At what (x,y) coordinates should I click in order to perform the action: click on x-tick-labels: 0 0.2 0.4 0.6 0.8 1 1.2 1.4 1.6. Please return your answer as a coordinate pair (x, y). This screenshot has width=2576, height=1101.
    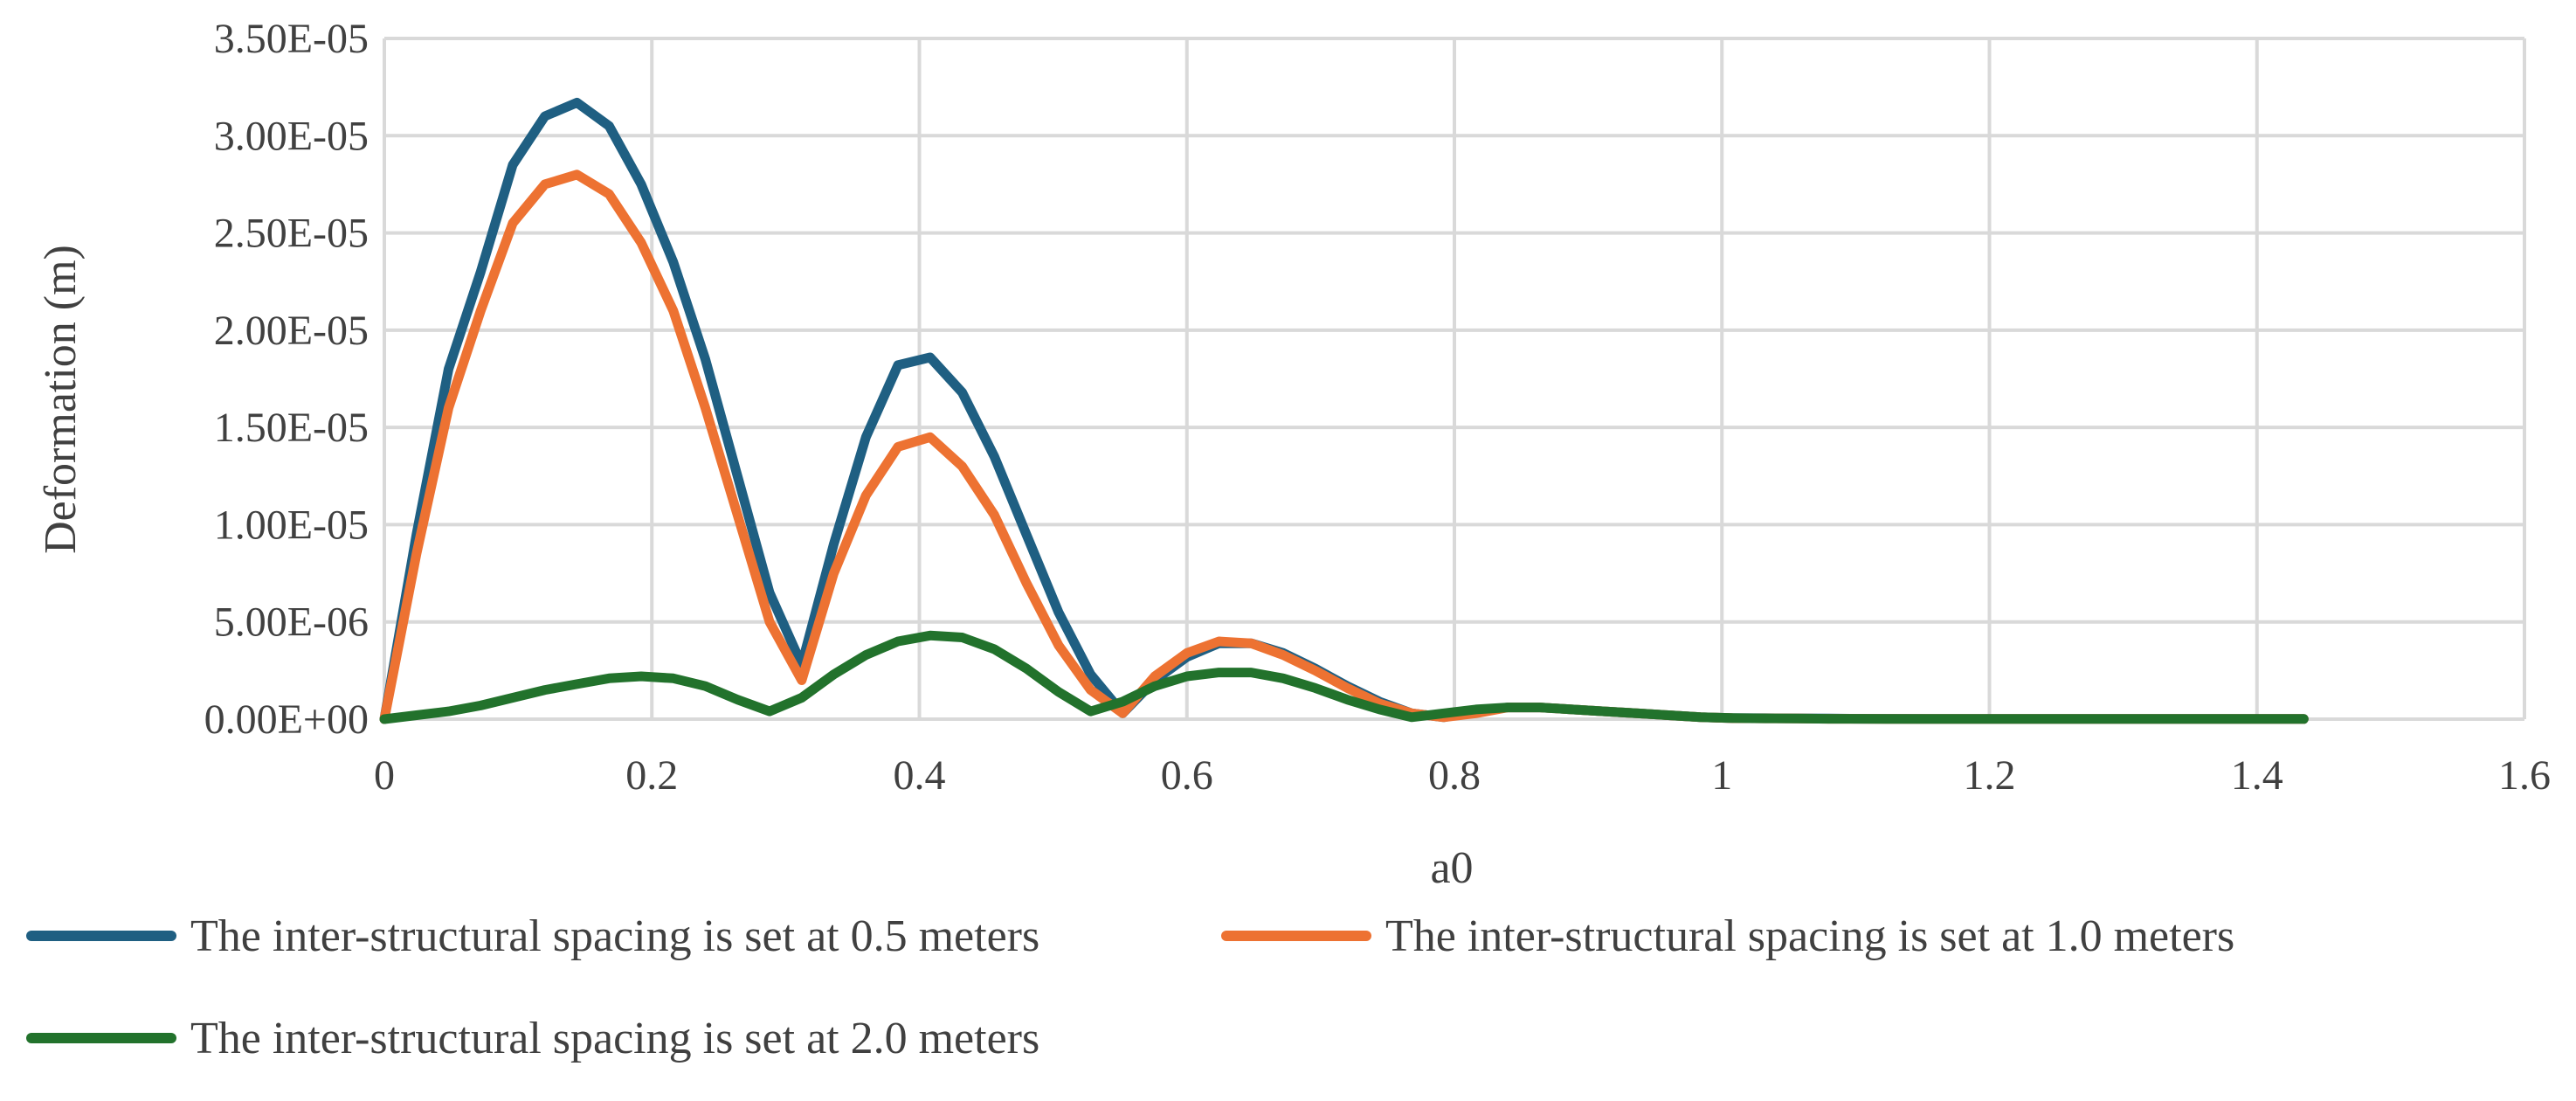
    Looking at the image, I should click on (1462, 775).